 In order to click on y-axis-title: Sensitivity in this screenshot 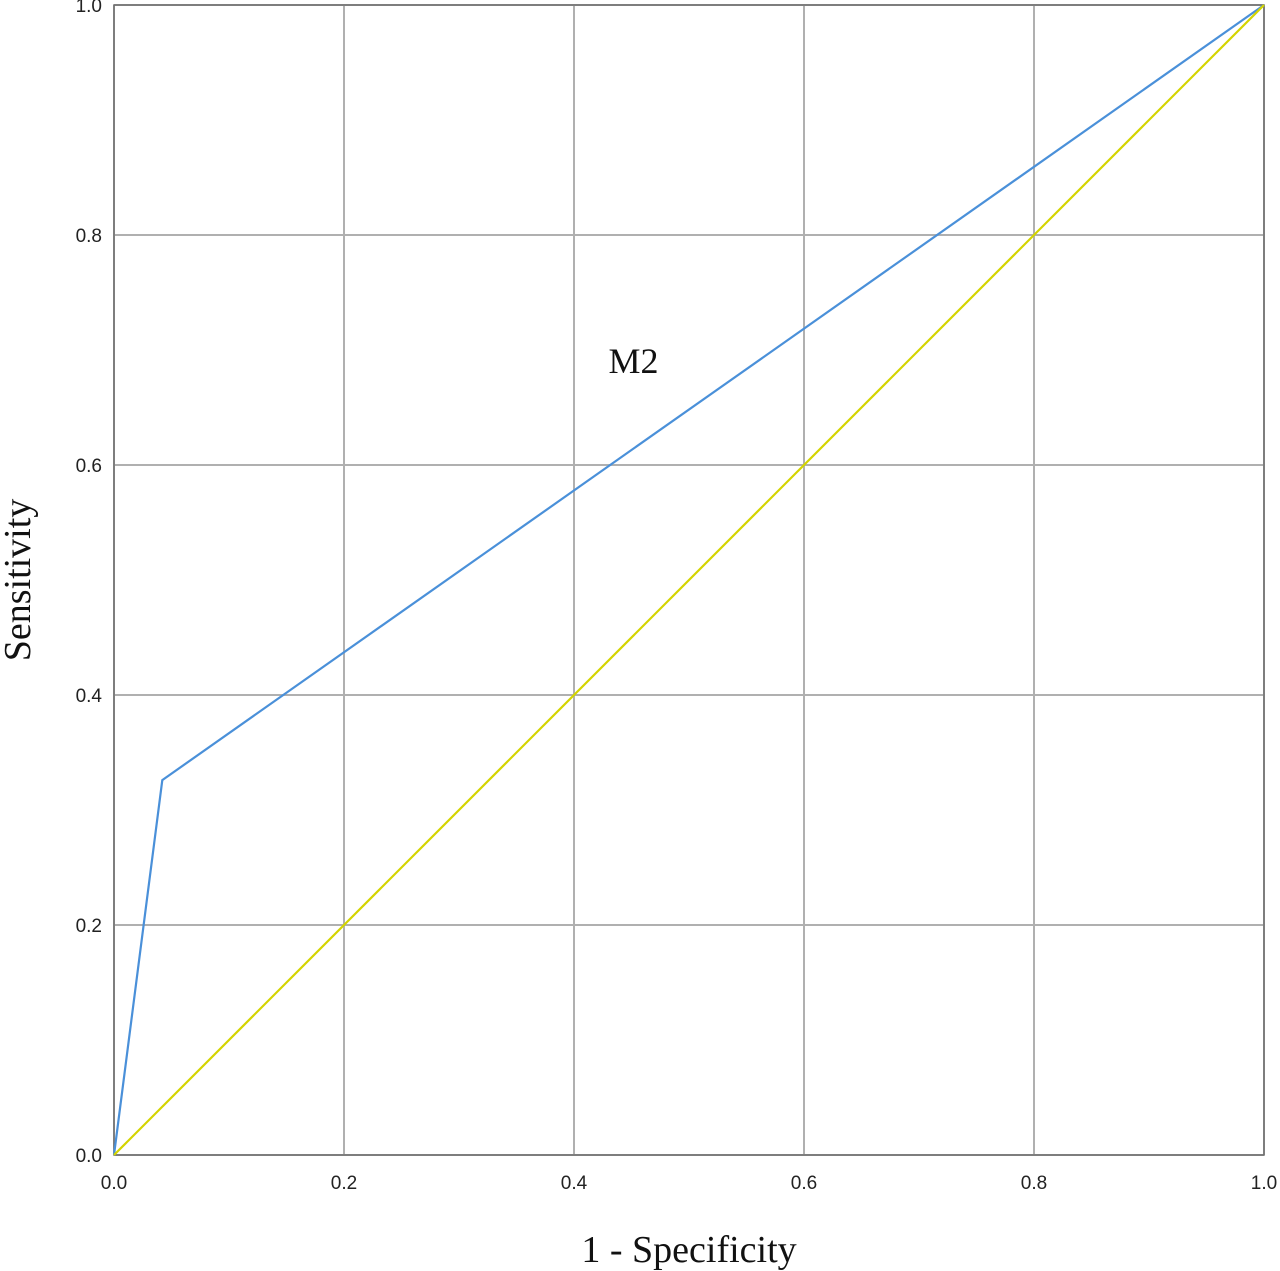, I will do `click(19, 580)`.